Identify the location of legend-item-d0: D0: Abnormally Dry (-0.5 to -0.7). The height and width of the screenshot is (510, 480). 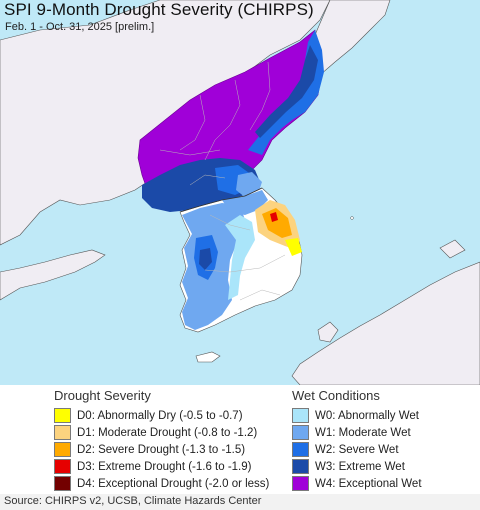
(161, 415).